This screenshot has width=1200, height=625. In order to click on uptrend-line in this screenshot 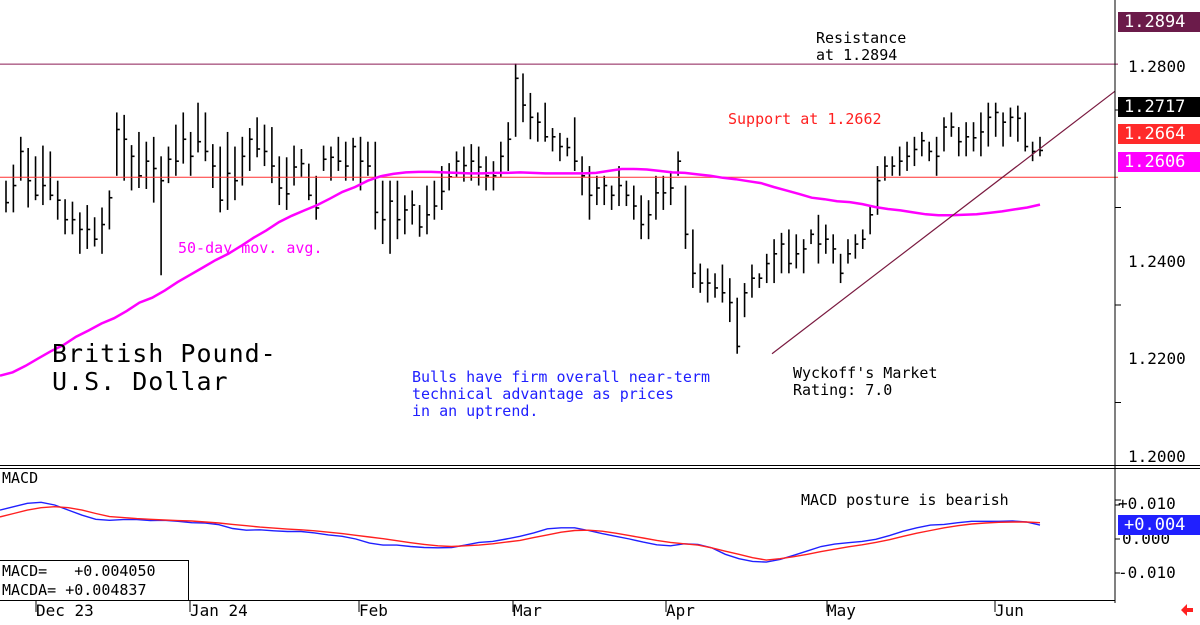, I will do `click(943, 222)`.